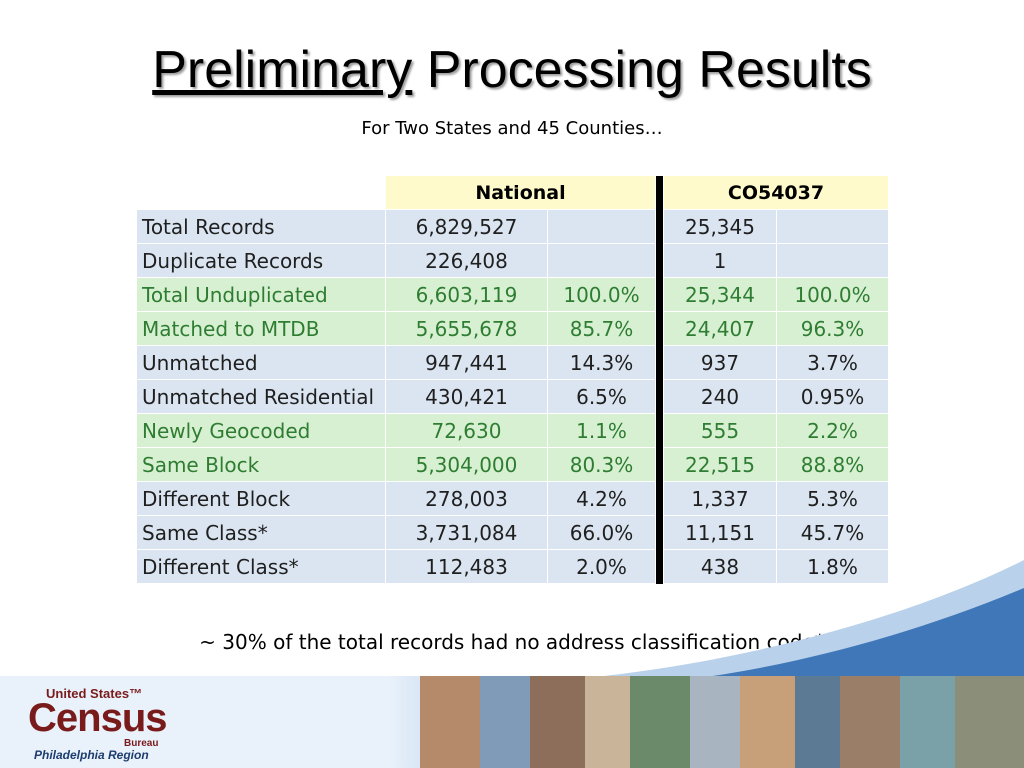 The width and height of the screenshot is (1024, 768). What do you see at coordinates (776, 192) in the screenshot?
I see `header-co54037: CO54037` at bounding box center [776, 192].